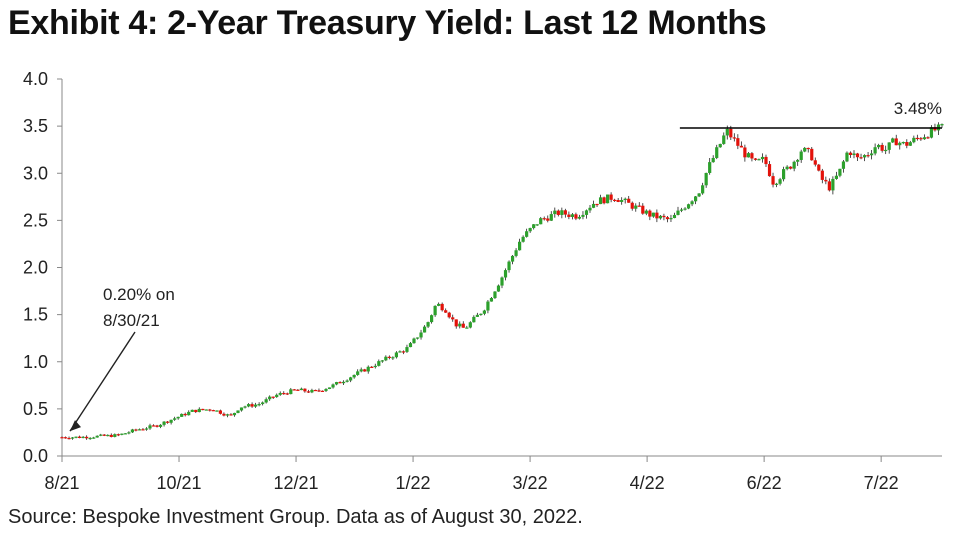 Image resolution: width=980 pixels, height=538 pixels. Describe the element at coordinates (647, 483) in the screenshot. I see `x-tick-label: 4/22` at that location.